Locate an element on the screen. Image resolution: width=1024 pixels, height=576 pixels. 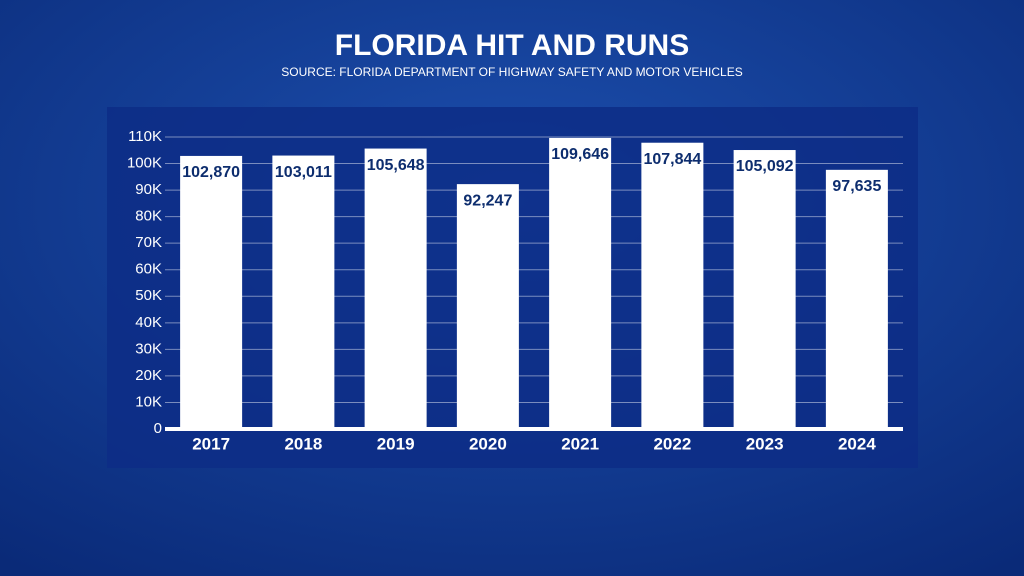
y-tick-label: 90K is located at coordinates (148, 189).